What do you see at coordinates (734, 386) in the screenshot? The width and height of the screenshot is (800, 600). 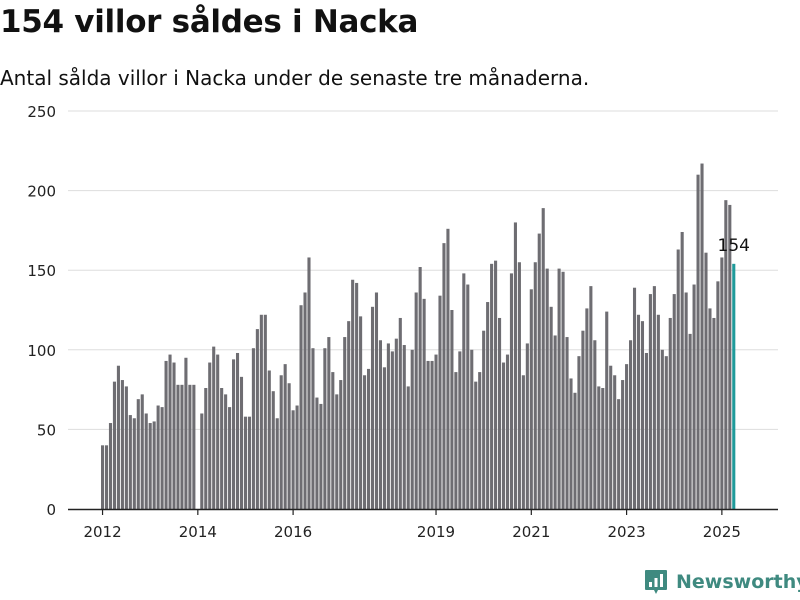 I see `highlighted-bar` at bounding box center [734, 386].